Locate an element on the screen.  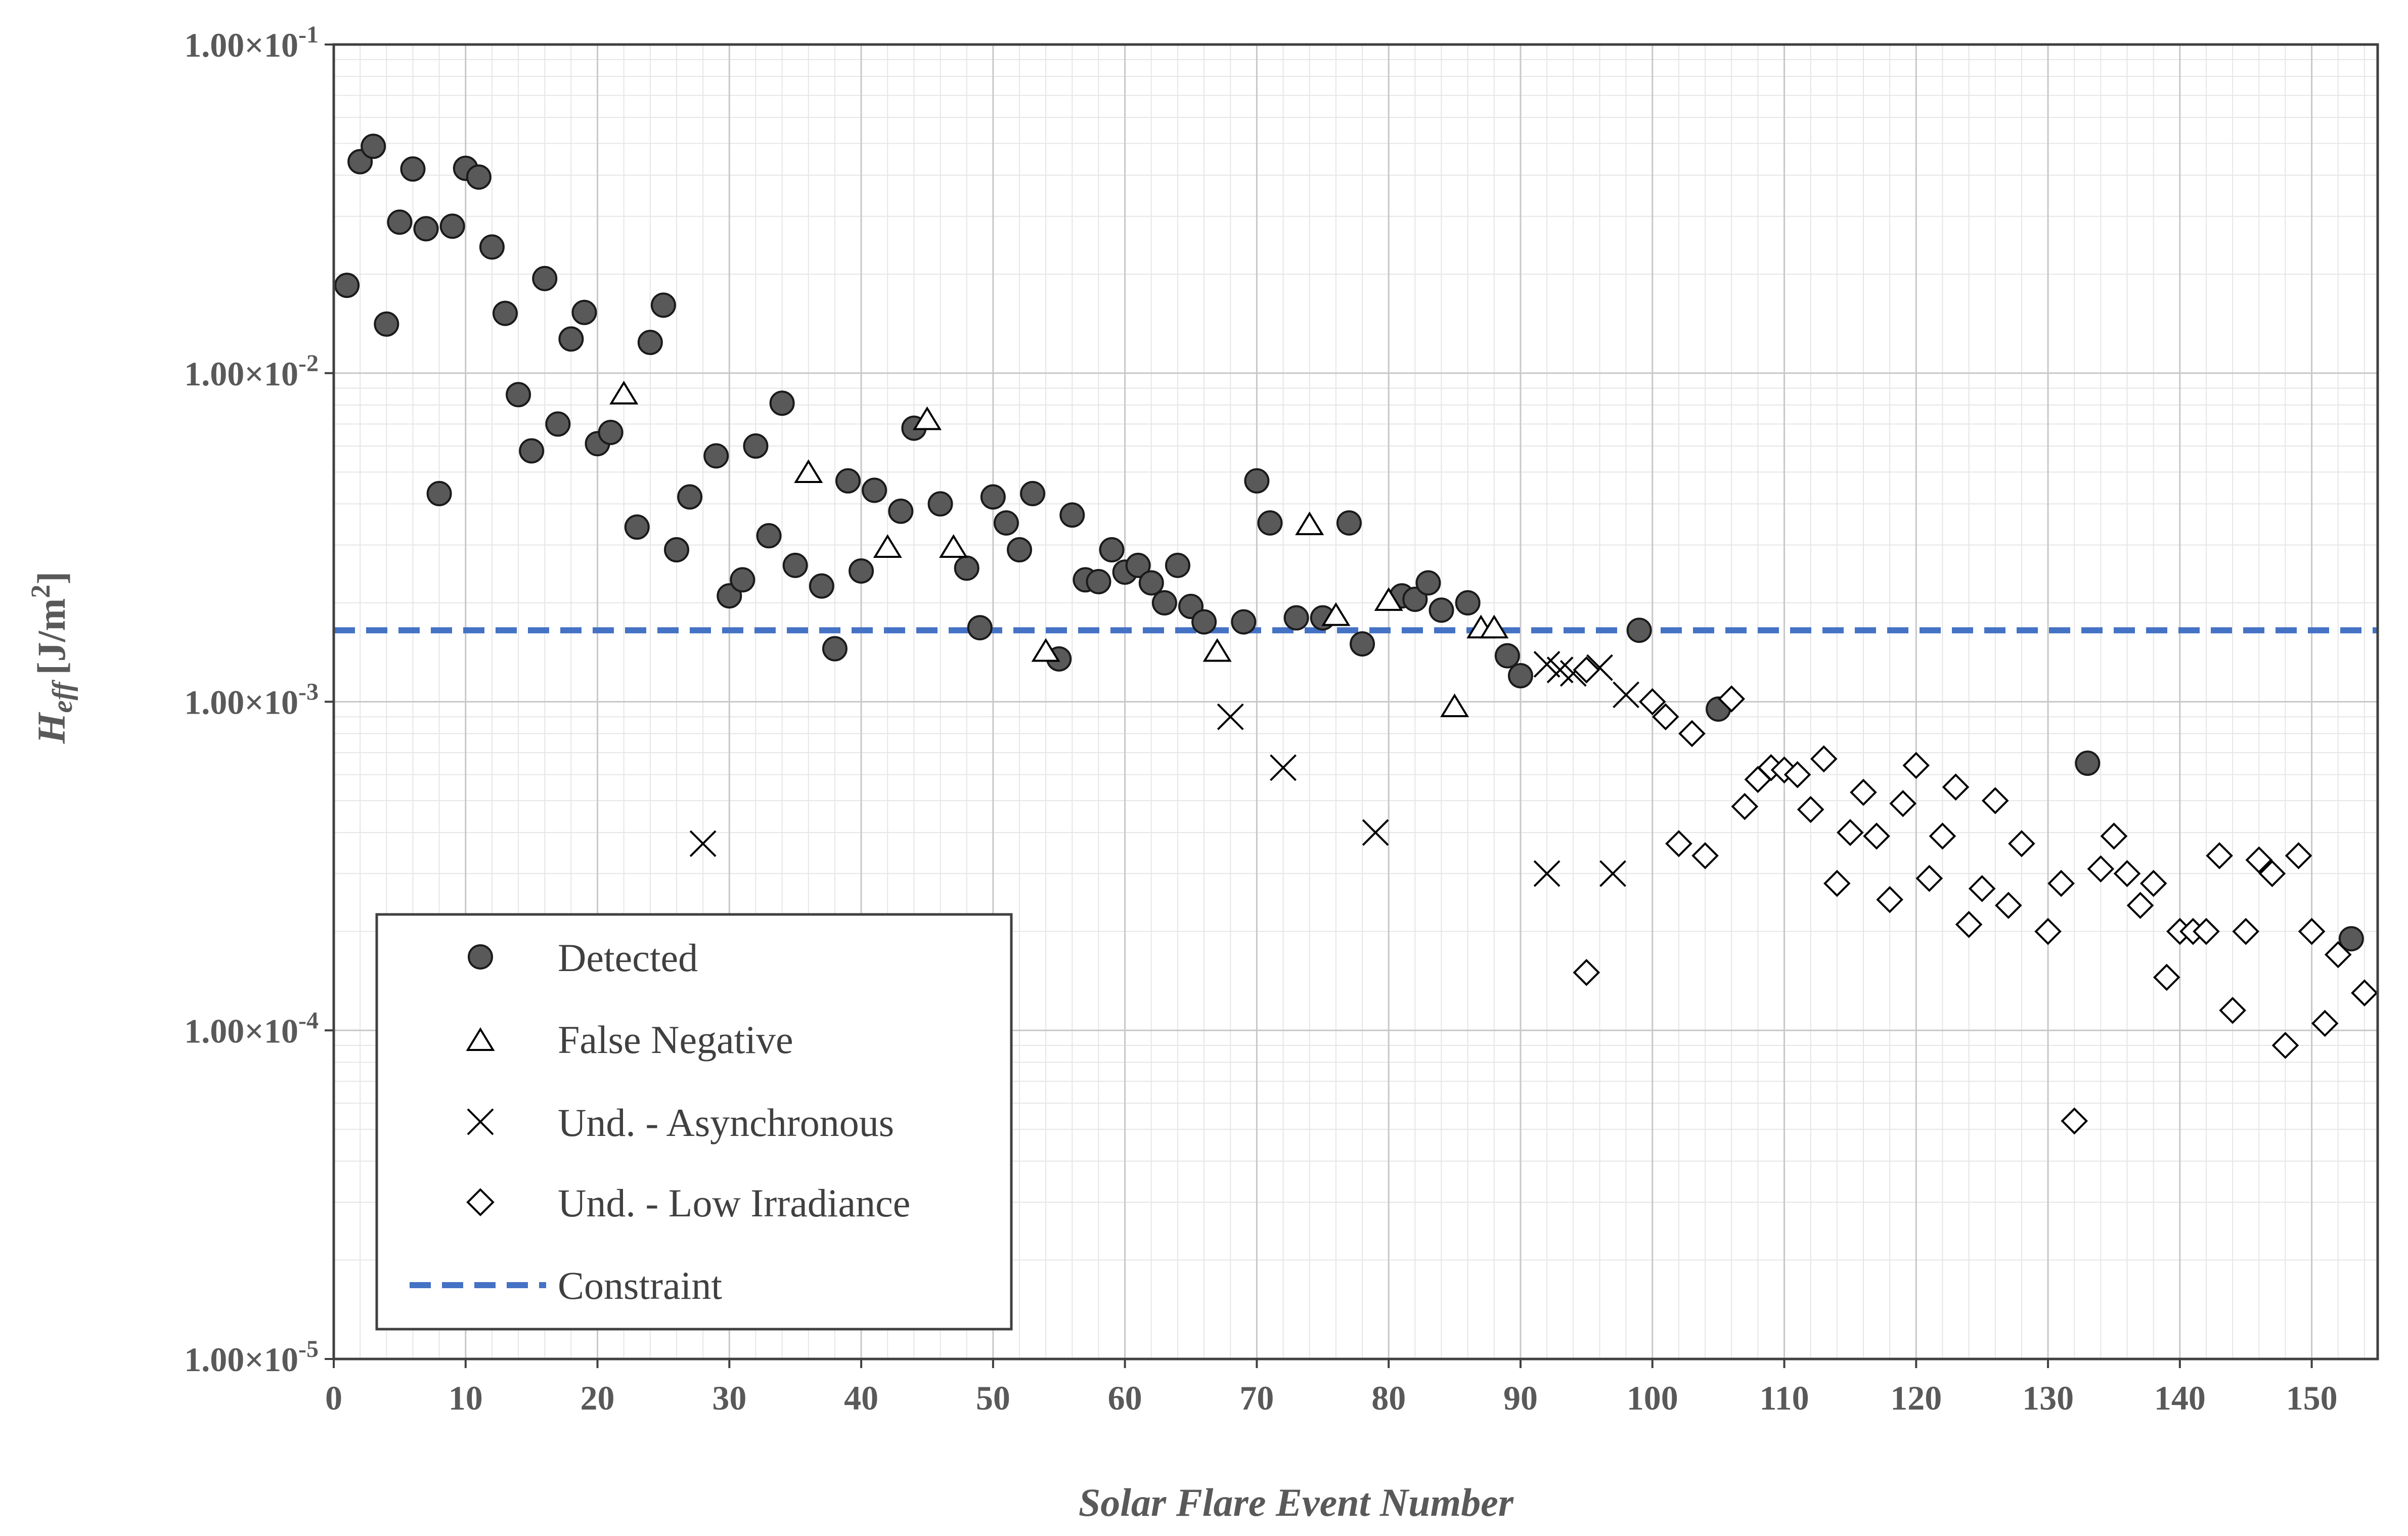
legend-label-asynchronous: Und. - Asynchronous is located at coordinates (726, 1123).